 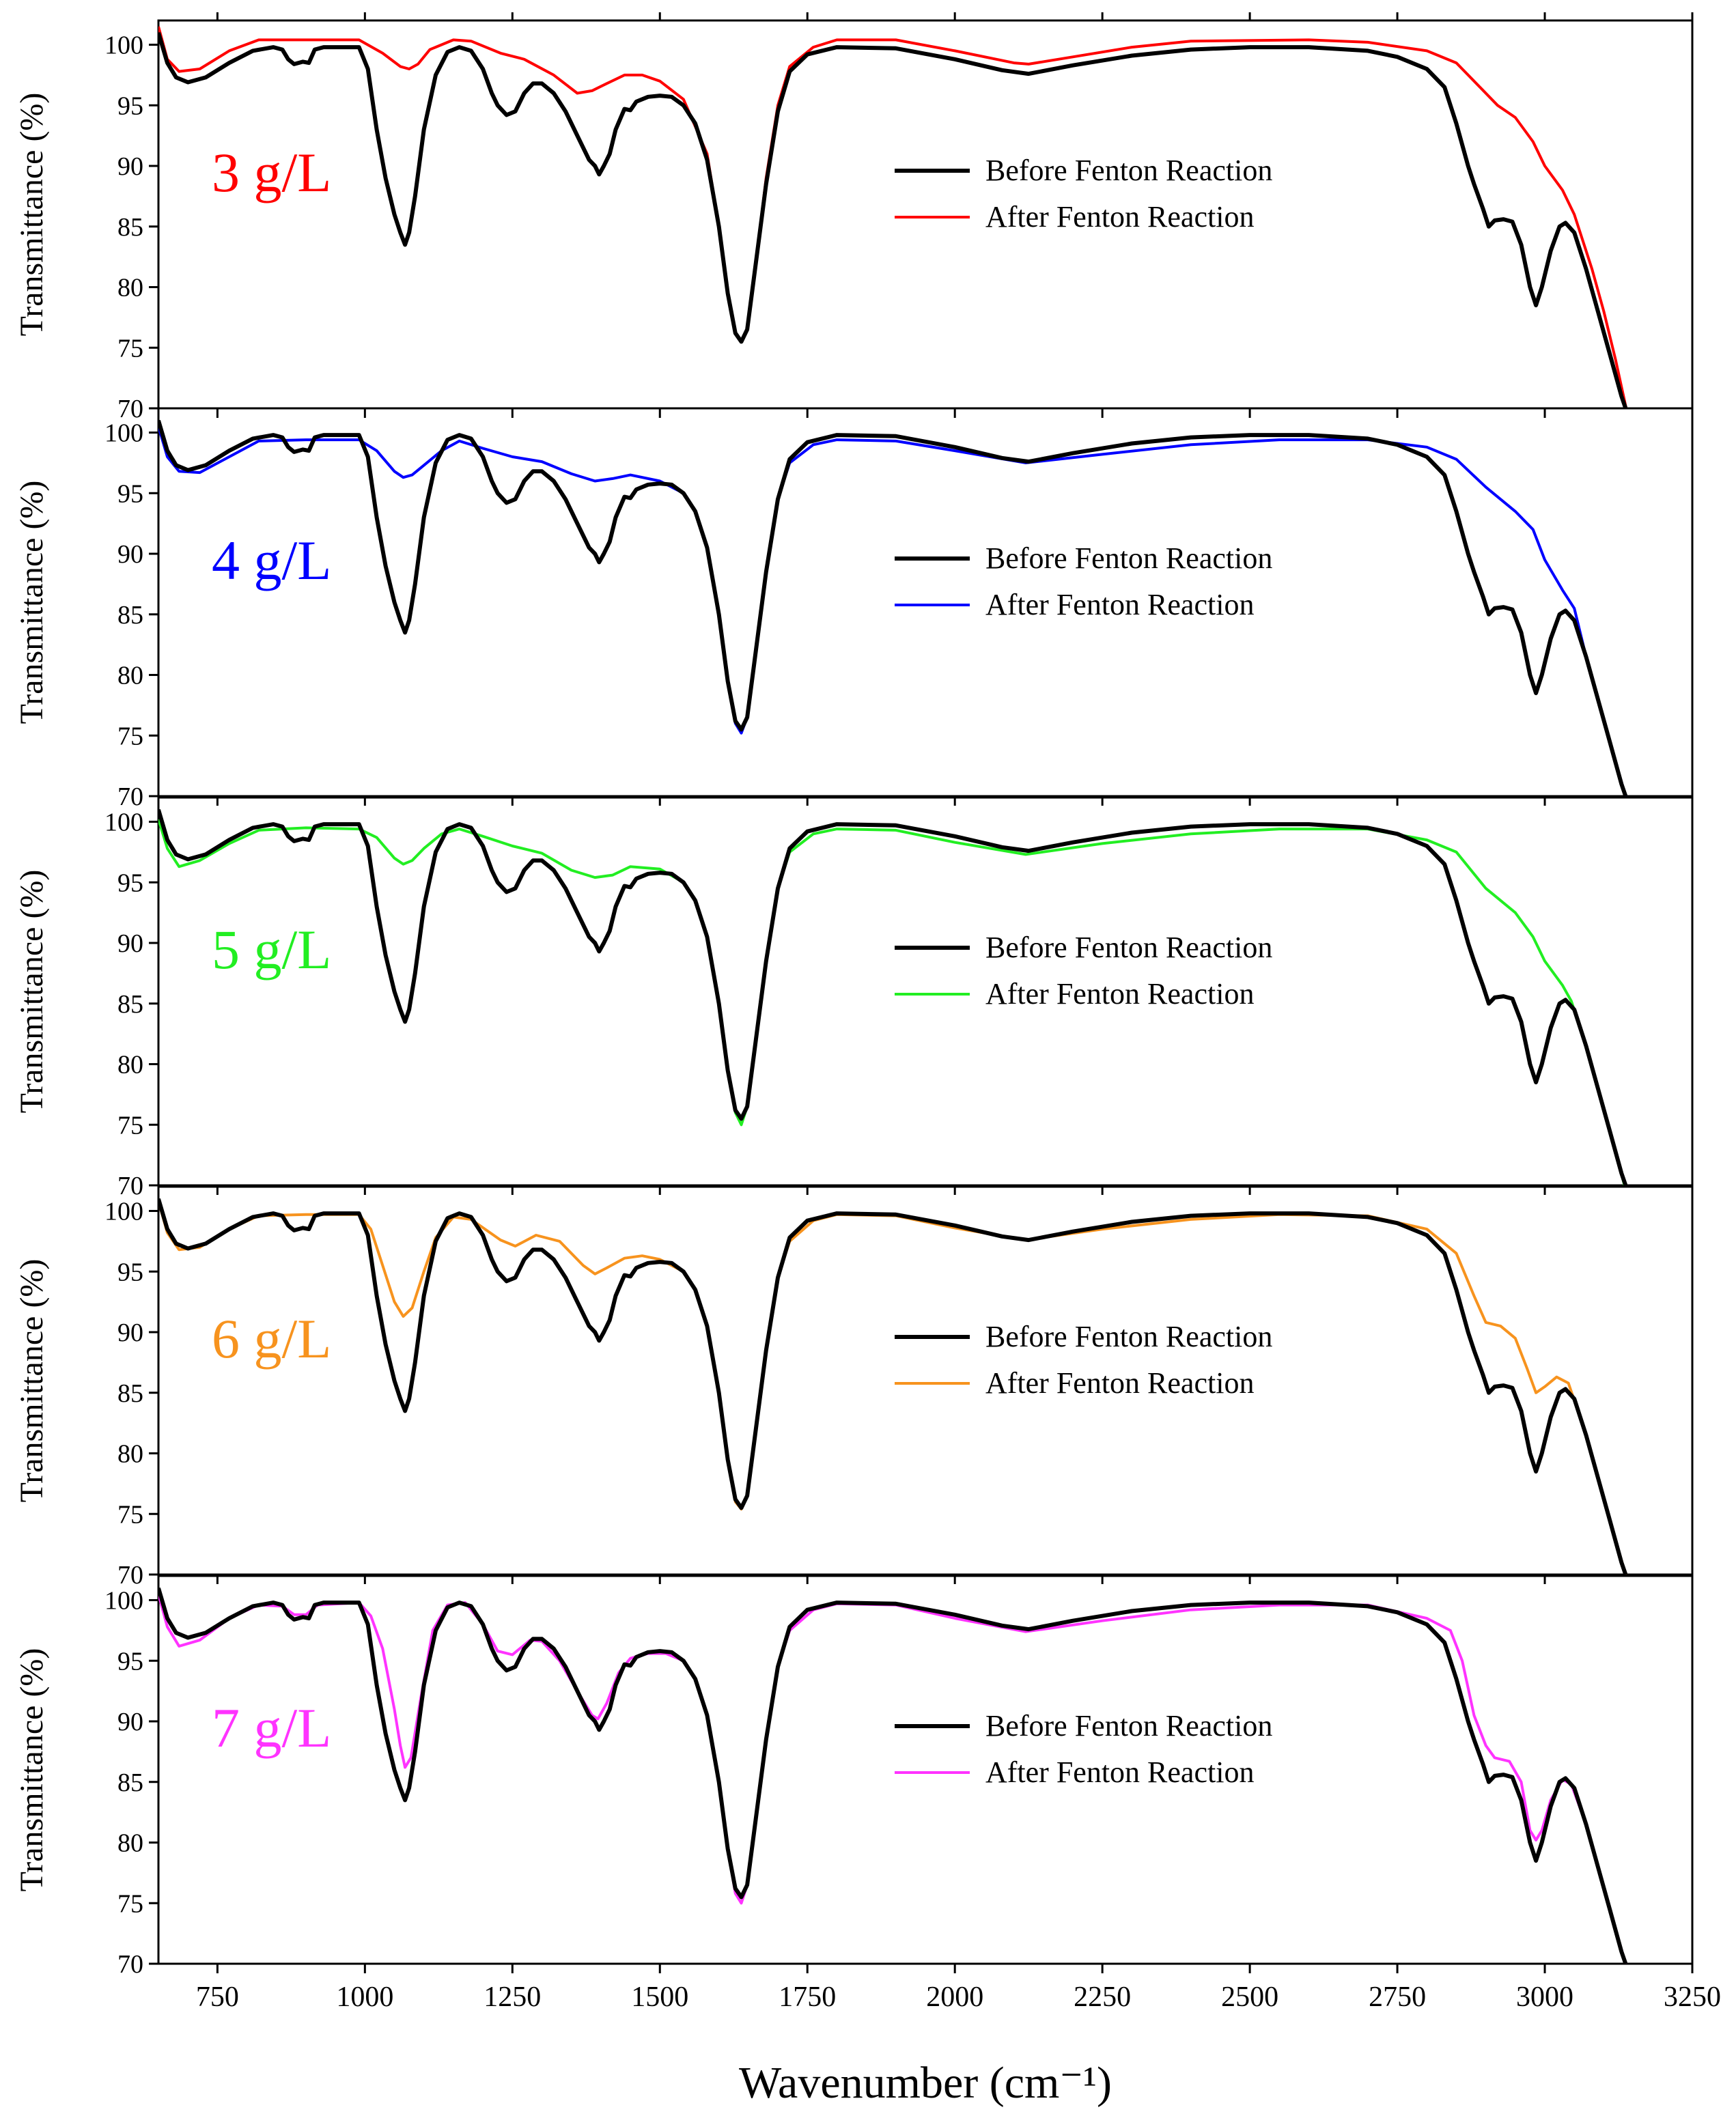 What do you see at coordinates (271, 949) in the screenshot?
I see `concentration-label: 5 g/L` at bounding box center [271, 949].